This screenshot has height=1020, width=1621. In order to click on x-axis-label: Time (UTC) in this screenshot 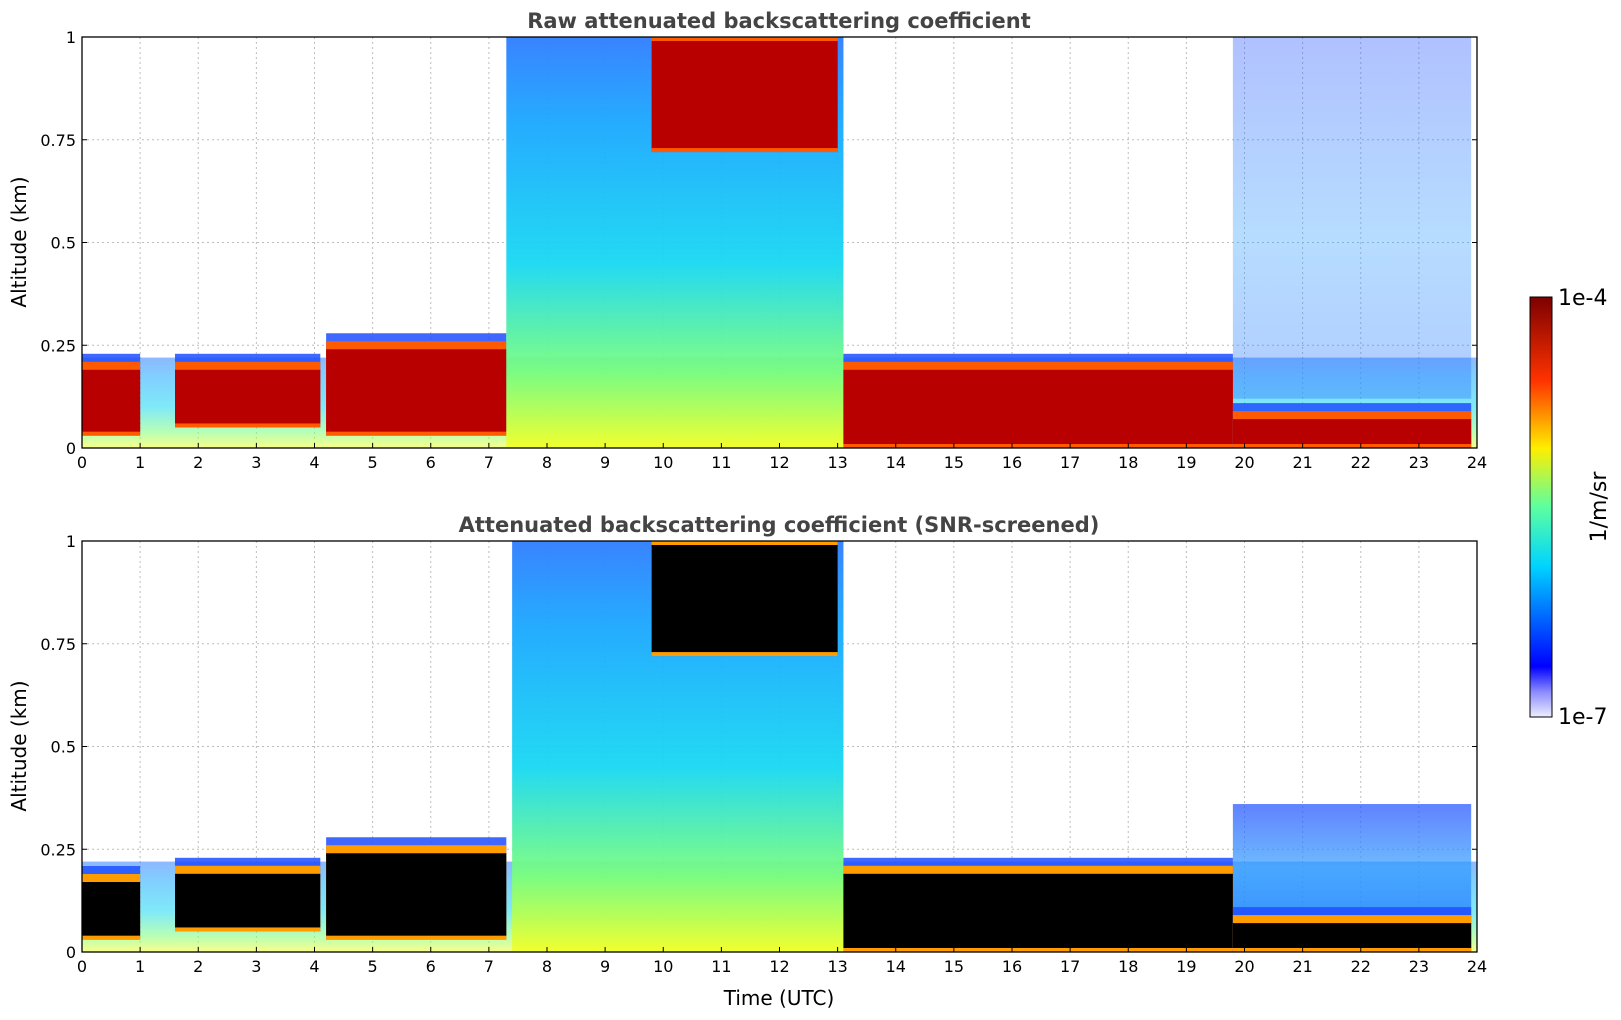, I will do `click(779, 998)`.